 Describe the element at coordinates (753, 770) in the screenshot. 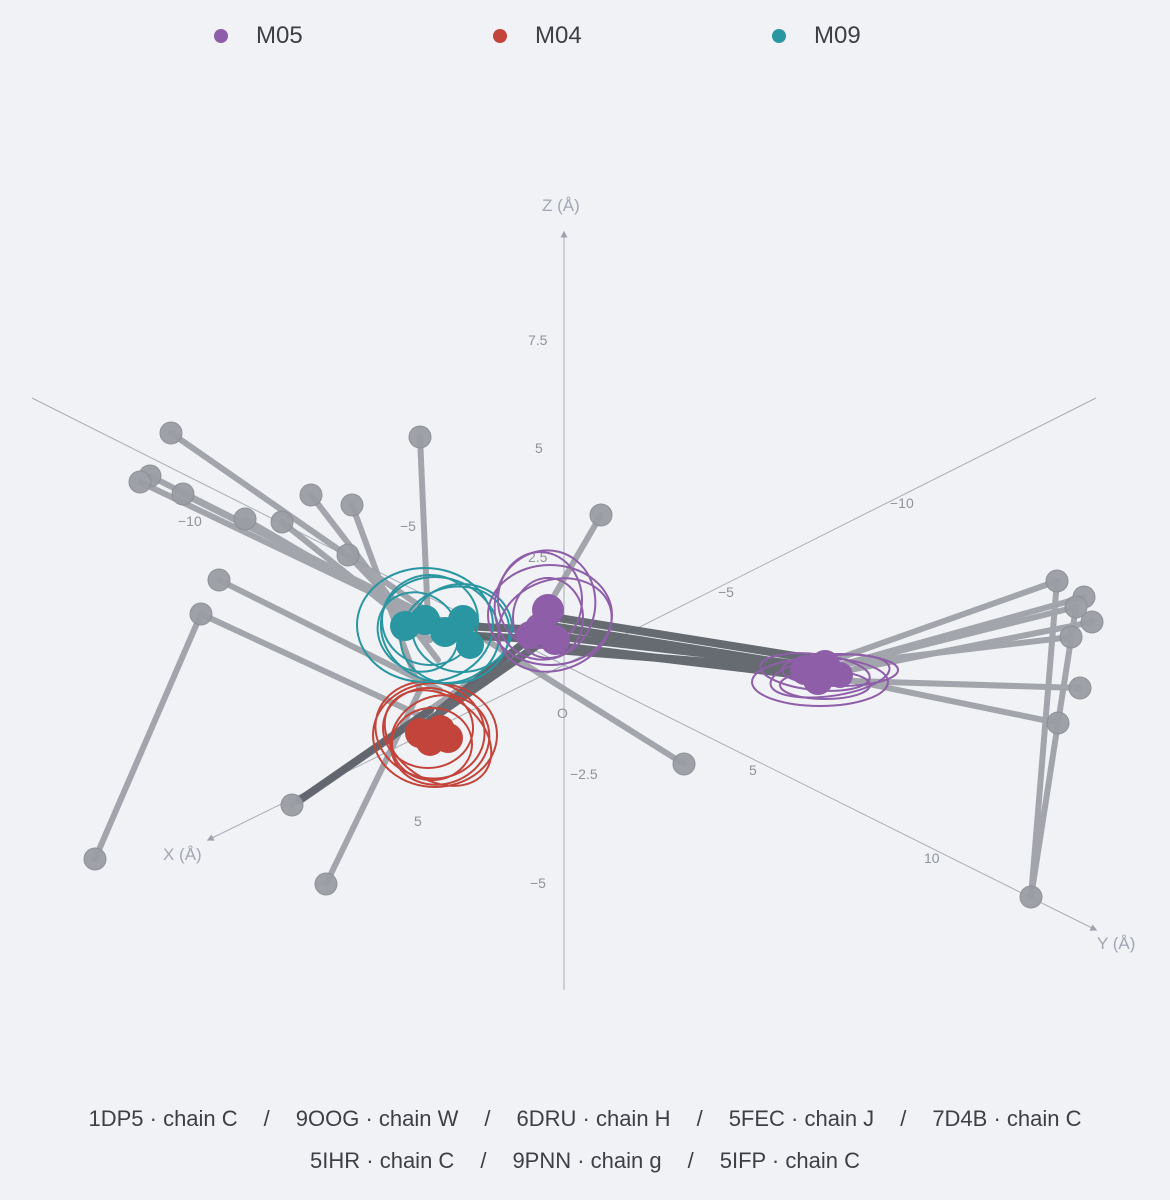

I see `y-tick: 5` at that location.